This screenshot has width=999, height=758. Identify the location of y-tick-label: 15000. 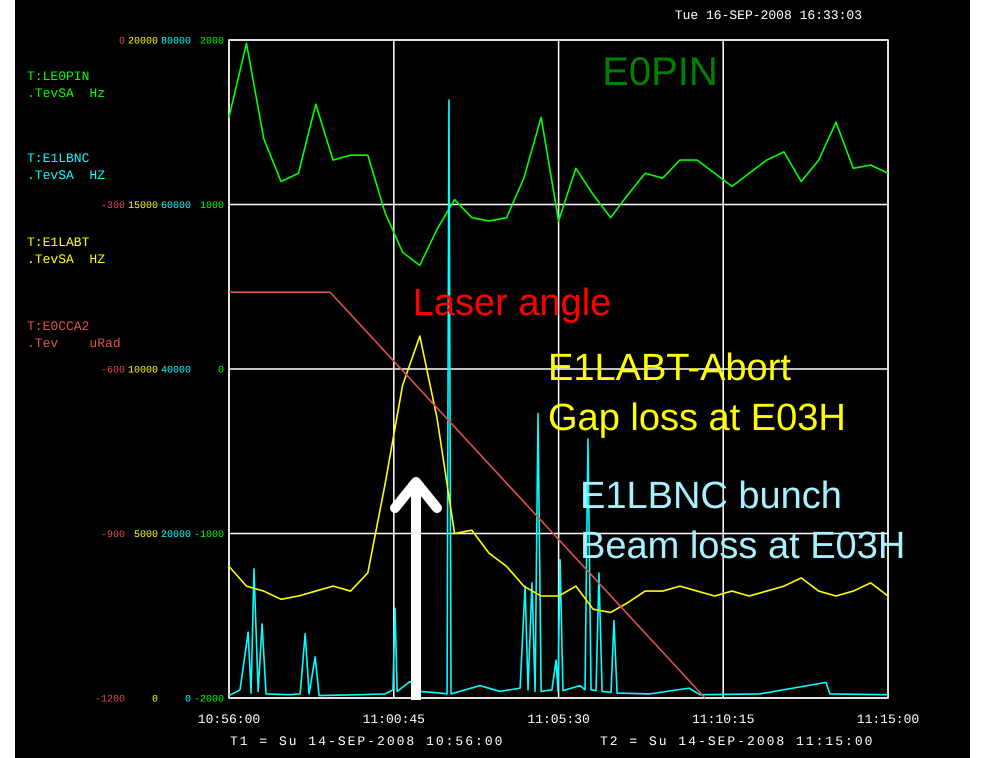
(143, 206).